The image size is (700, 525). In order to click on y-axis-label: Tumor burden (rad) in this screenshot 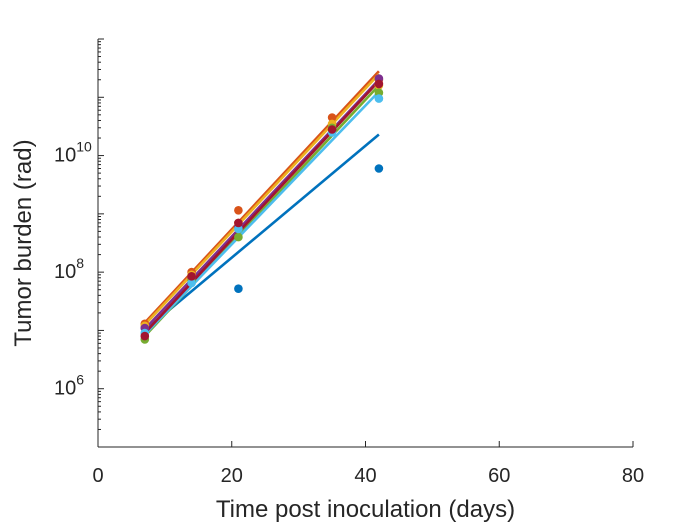, I will do `click(23, 242)`.